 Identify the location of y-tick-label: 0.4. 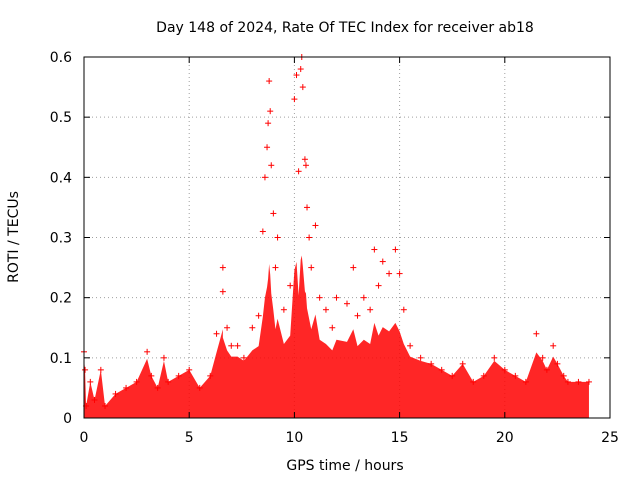
(61, 178).